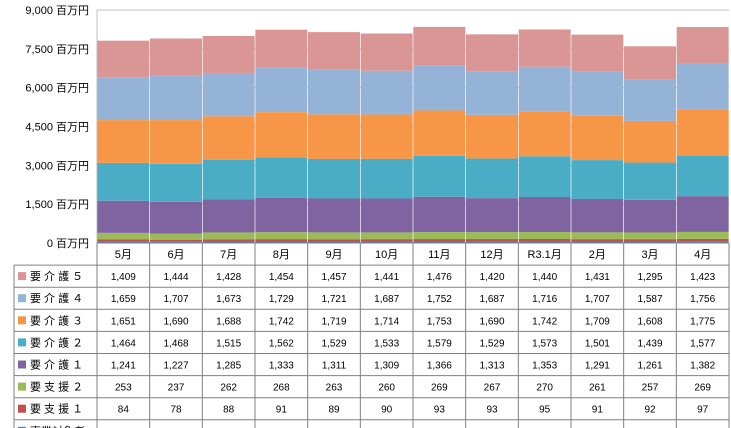 The image size is (731, 428). I want to click on data-label: 93, so click(440, 410).